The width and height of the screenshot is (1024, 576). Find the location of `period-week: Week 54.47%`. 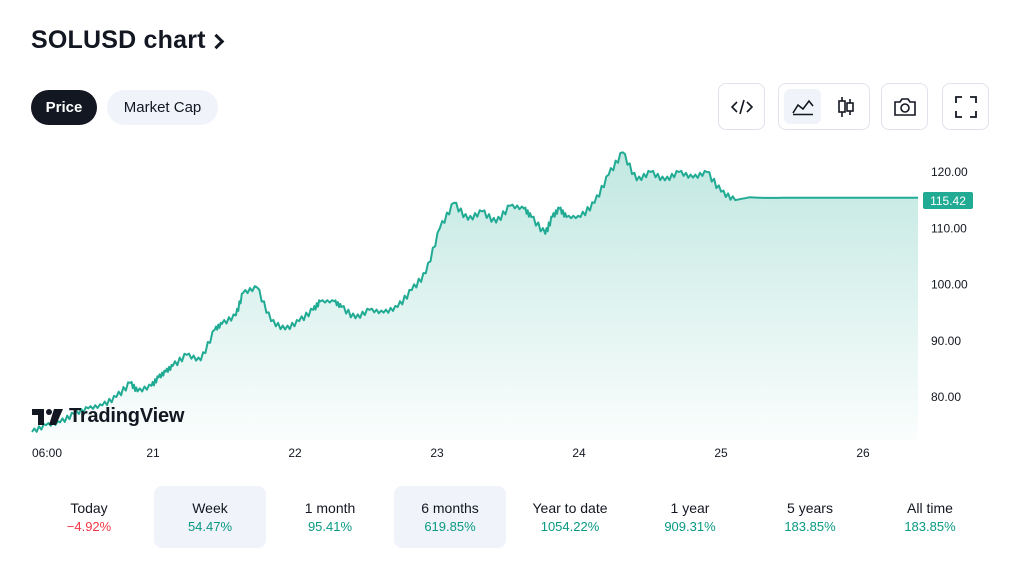

period-week: Week 54.47% is located at coordinates (210, 517).